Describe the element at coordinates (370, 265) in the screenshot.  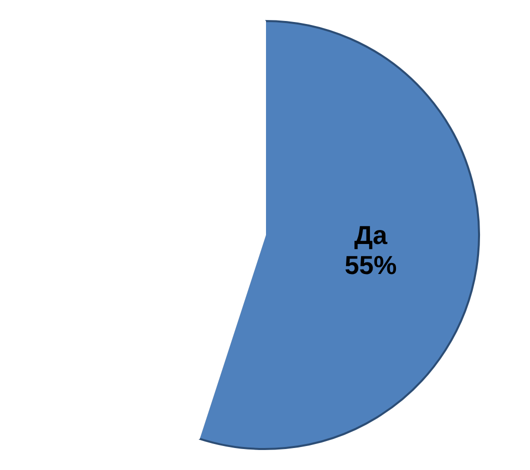
I see `data-label: 55%` at that location.